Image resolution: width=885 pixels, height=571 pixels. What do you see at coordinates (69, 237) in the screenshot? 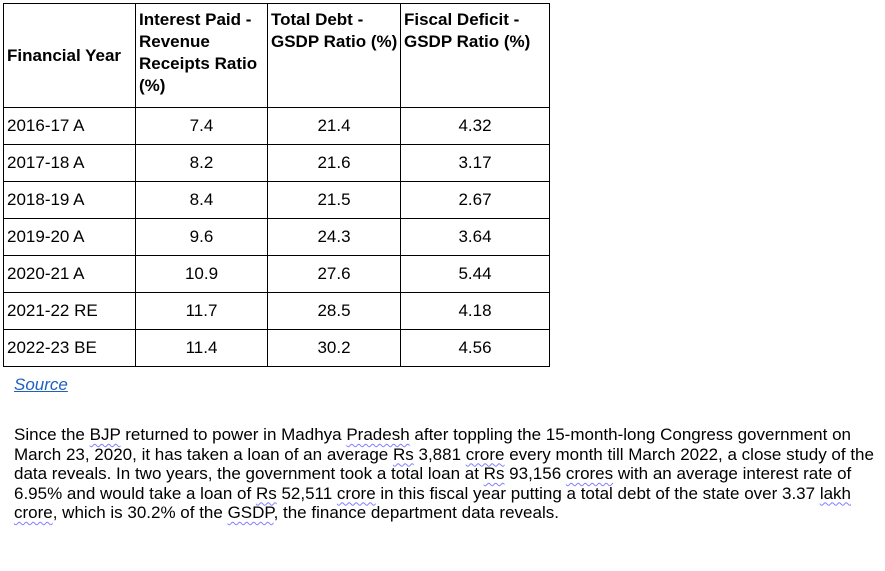
I see `cell-year: 2019-20 A` at bounding box center [69, 237].